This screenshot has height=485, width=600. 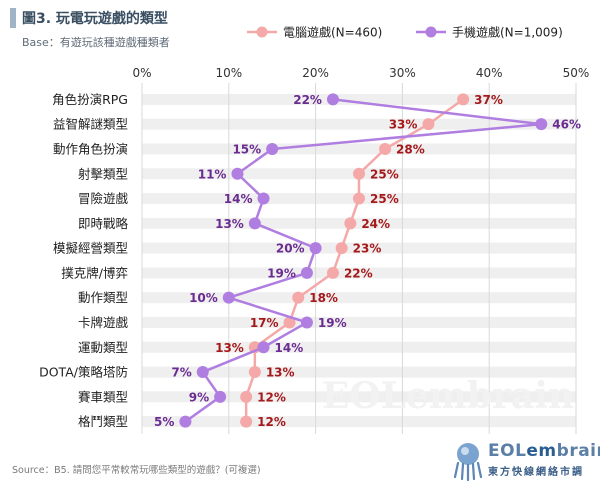 What do you see at coordinates (431, 32) in the screenshot?
I see `legend-mobile-marker` at bounding box center [431, 32].